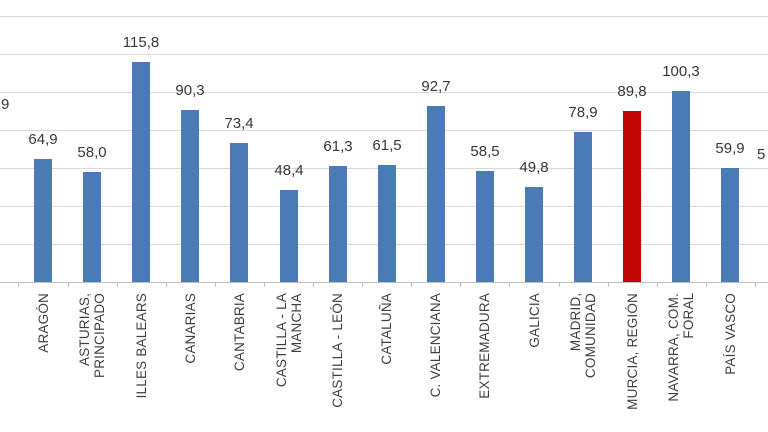 The width and height of the screenshot is (768, 432). Describe the element at coordinates (141, 346) in the screenshot. I see `category-axis-label: ILLES BALEARS` at that location.